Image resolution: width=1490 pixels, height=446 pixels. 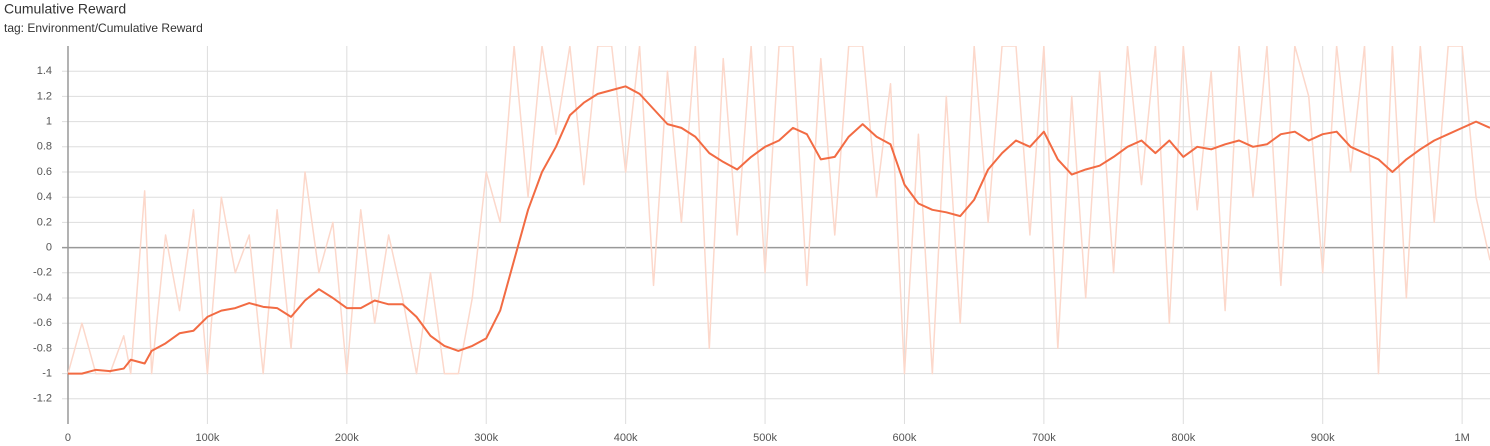 I want to click on y-tick-label: 0.6, so click(x=44, y=172).